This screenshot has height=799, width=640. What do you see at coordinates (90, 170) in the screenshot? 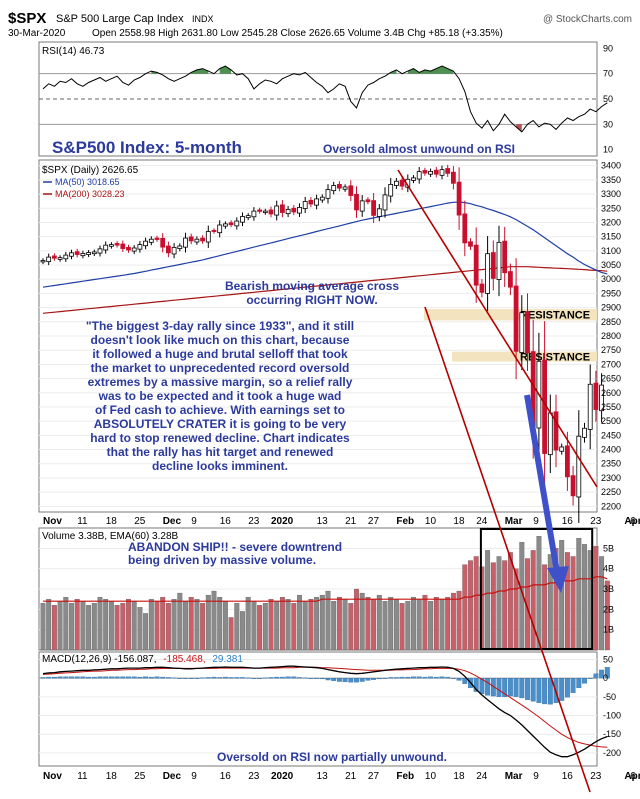
I see `price-series-label: $SPX (Daily) 2626.65` at bounding box center [90, 170].